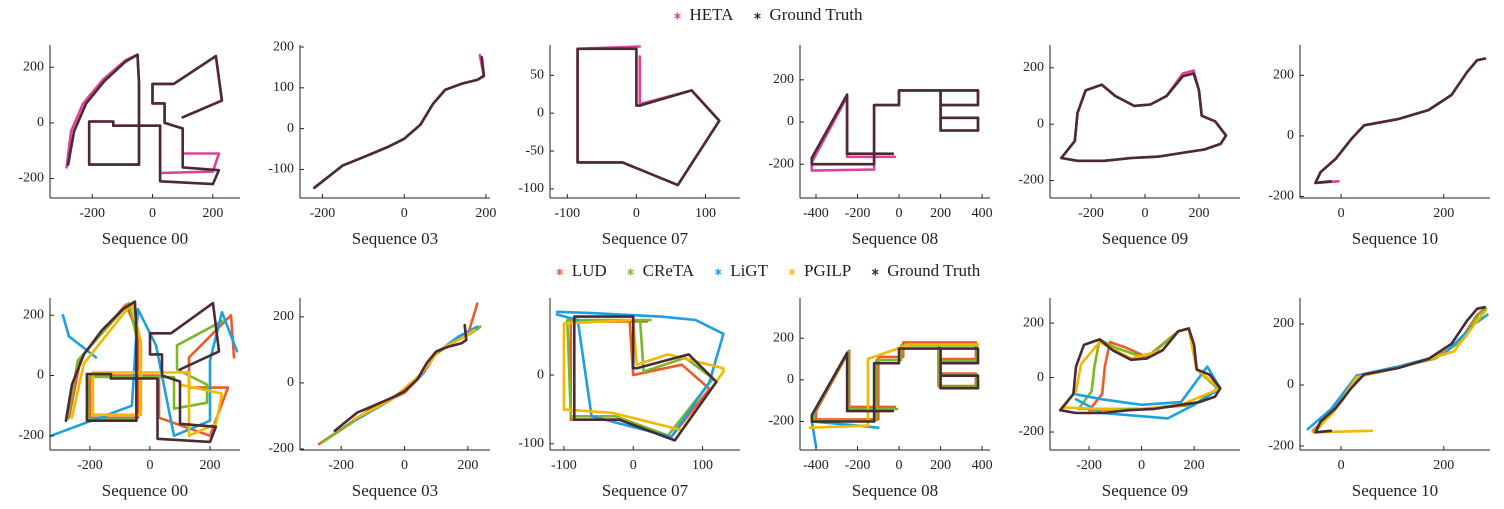  Describe the element at coordinates (283, 87) in the screenshot. I see `y-tick-label: 100` at that location.